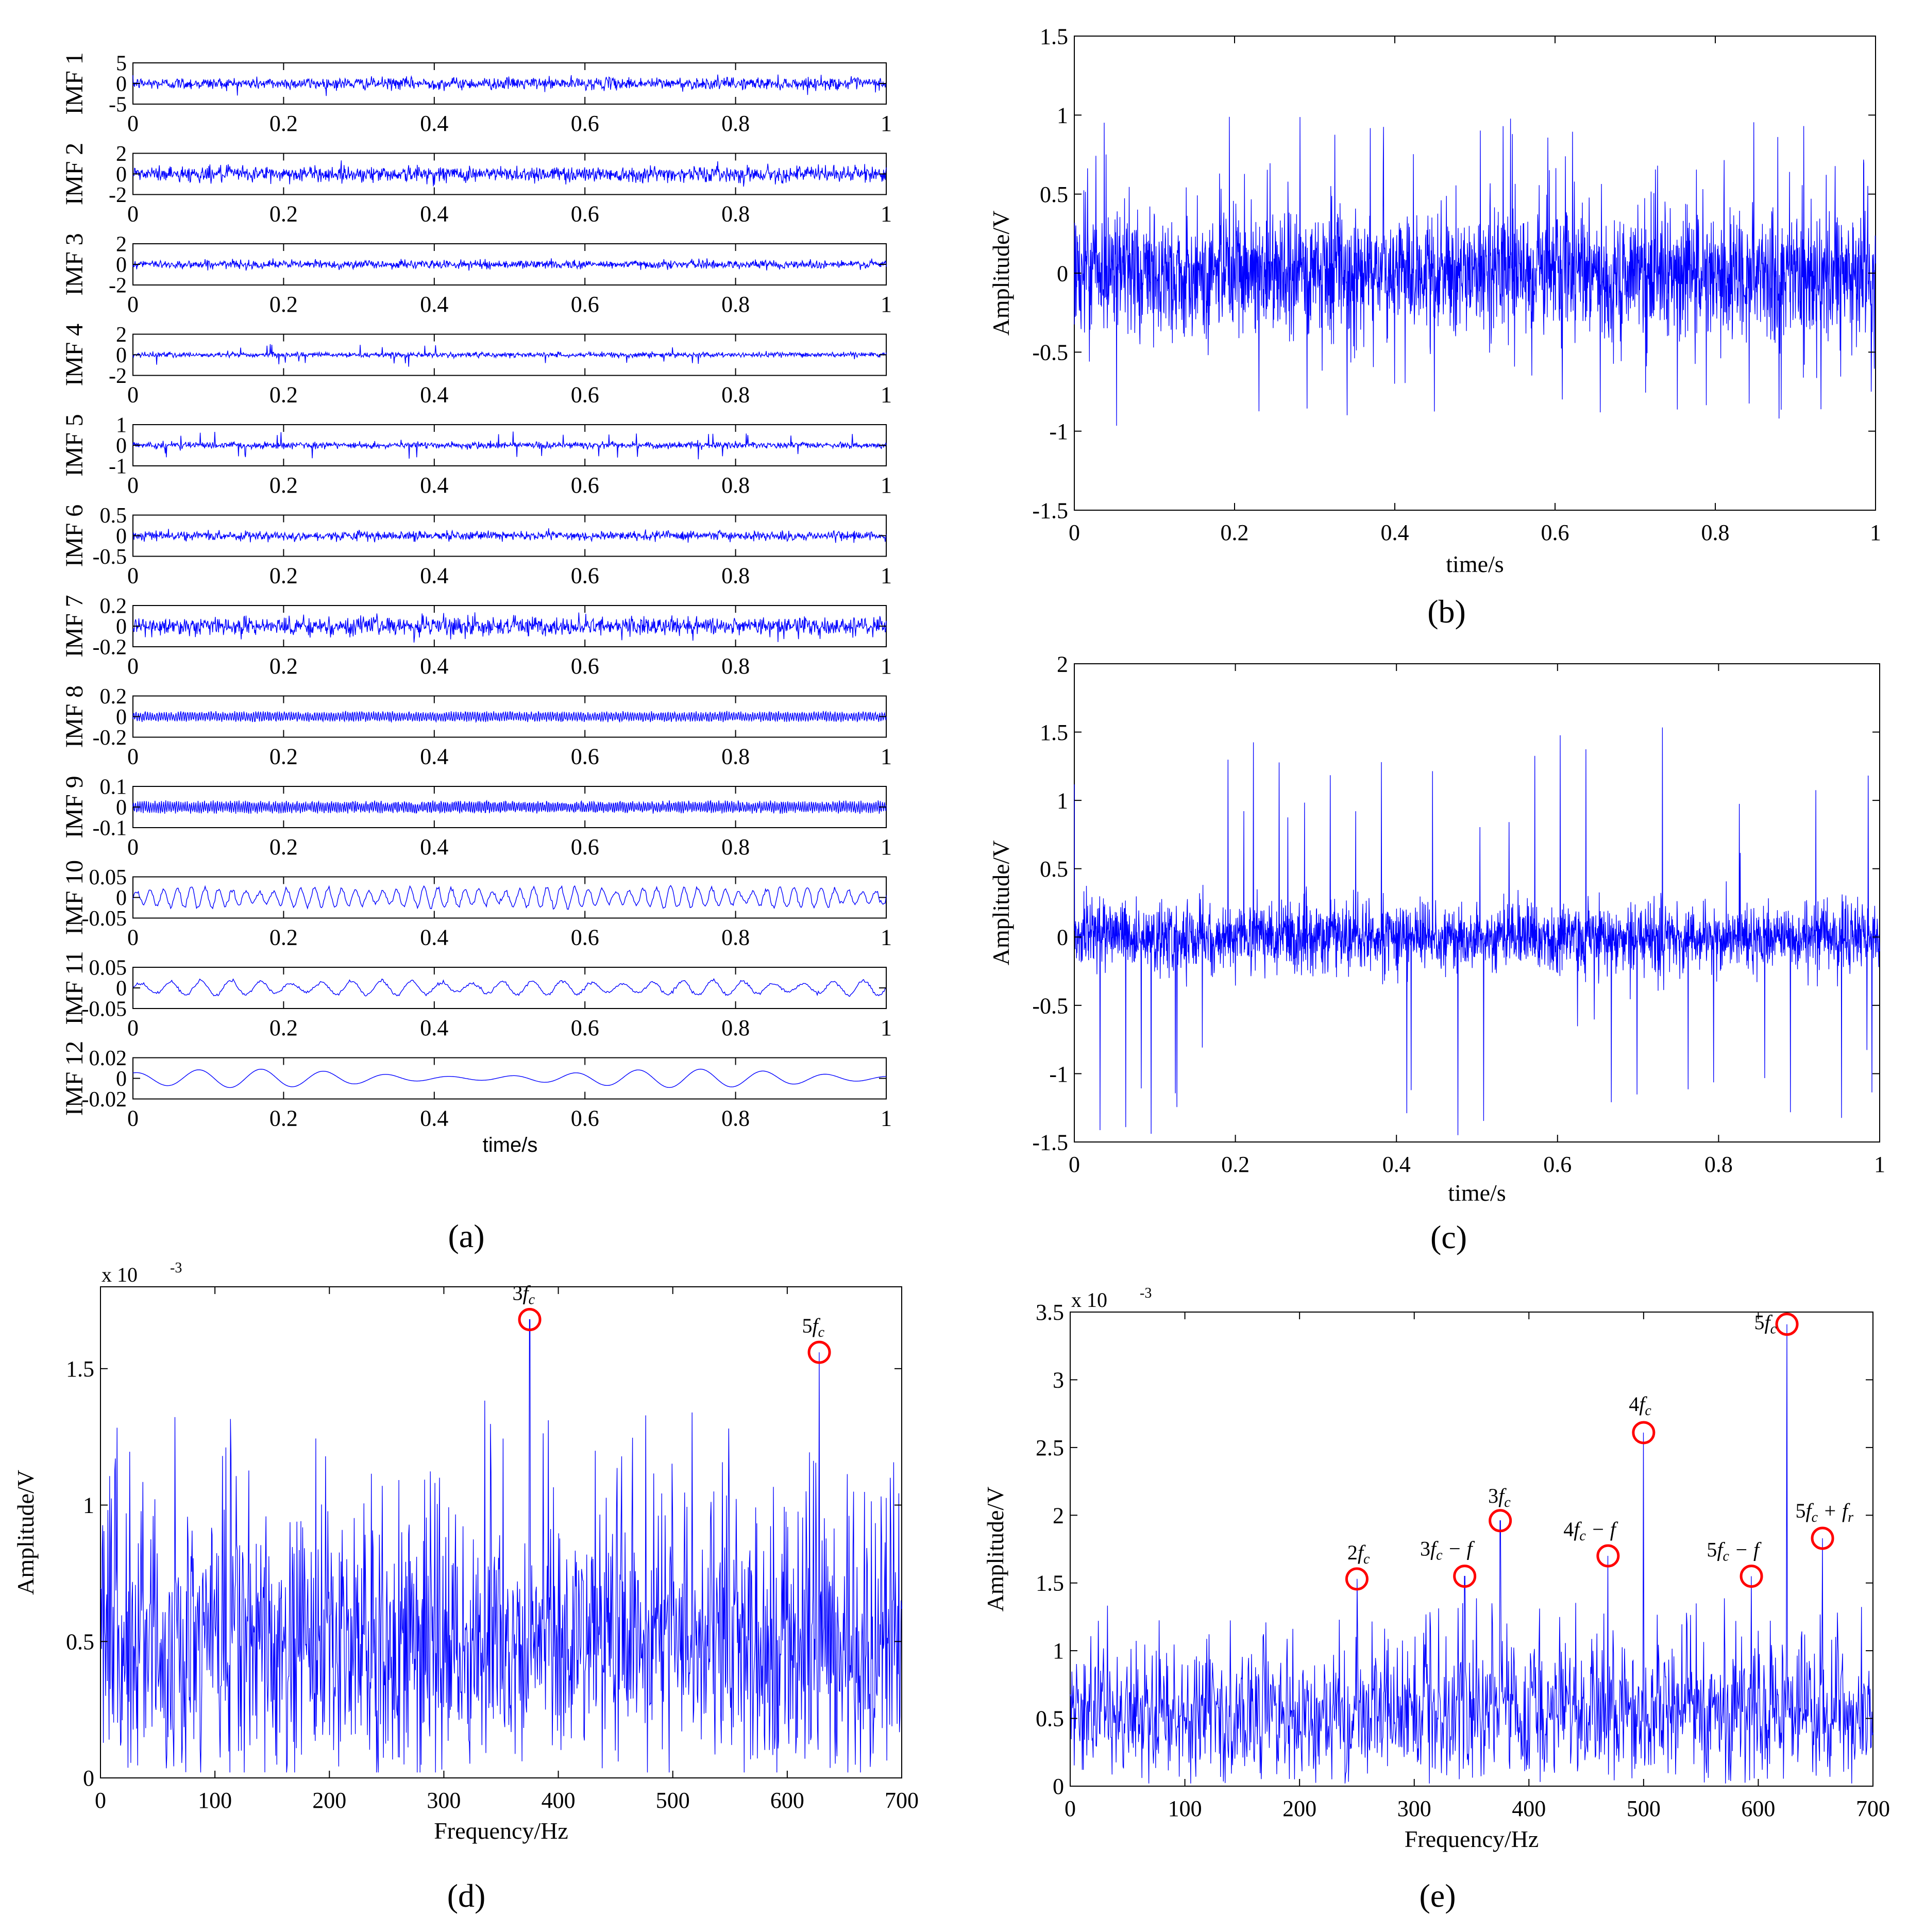  I want to click on panel-d-xtick-label: 600, so click(787, 1800).